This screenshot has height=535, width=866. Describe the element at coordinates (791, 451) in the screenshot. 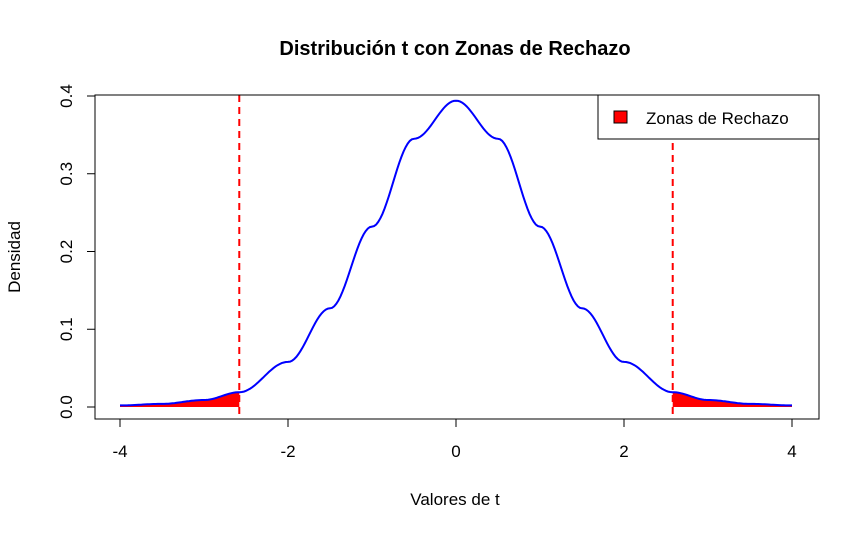

I see `x-tick-label: 4` at that location.